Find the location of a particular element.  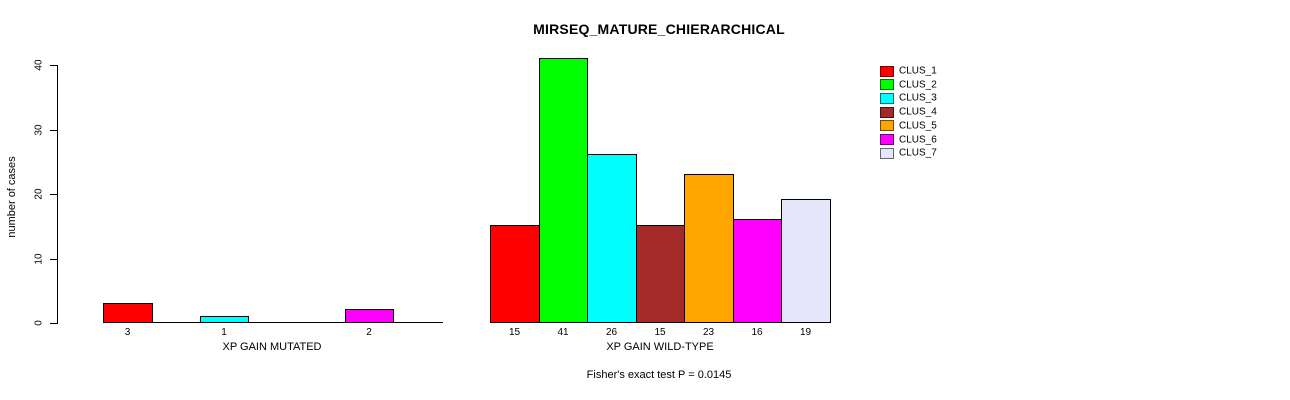

bar-value-label: 26 is located at coordinates (611, 332).